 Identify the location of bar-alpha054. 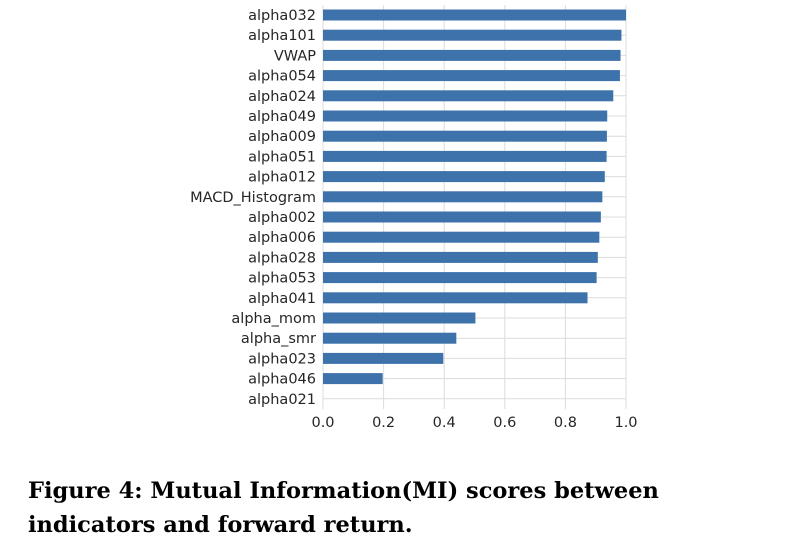
(471, 76).